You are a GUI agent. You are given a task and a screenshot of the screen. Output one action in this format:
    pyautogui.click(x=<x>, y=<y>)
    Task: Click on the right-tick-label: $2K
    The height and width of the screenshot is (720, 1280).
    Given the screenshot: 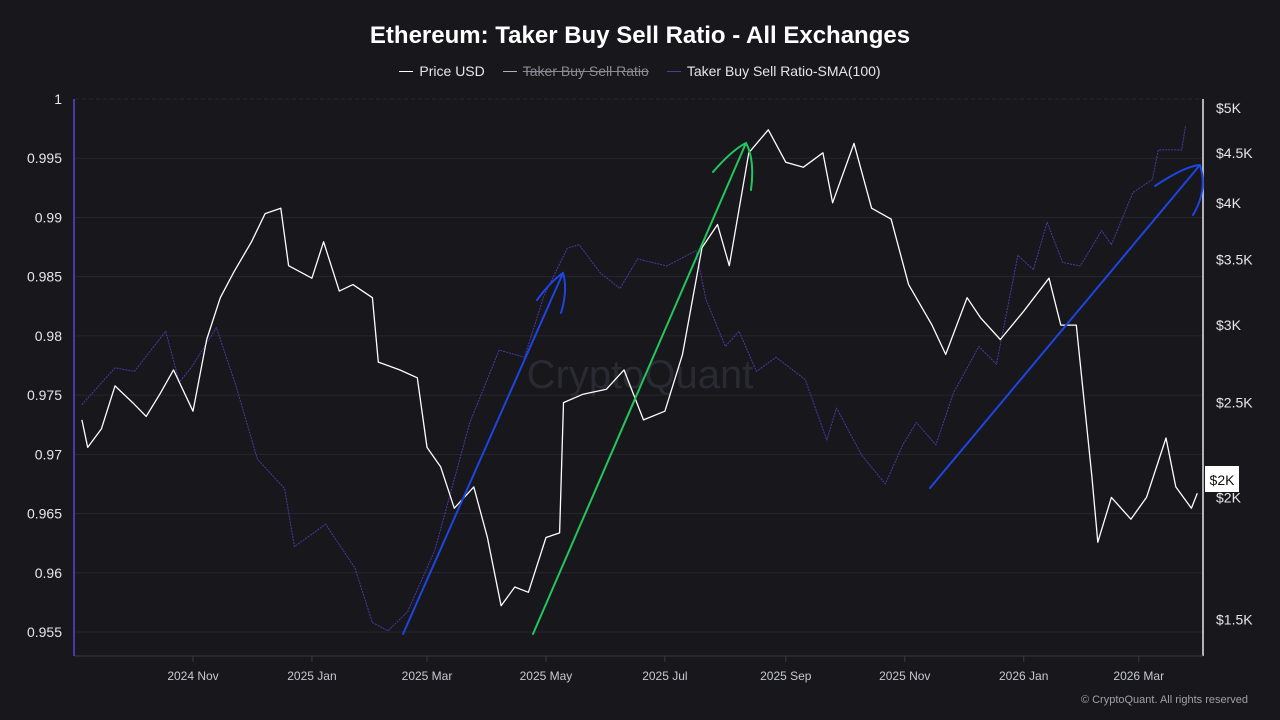 What is the action you would take?
    pyautogui.click(x=1229, y=497)
    